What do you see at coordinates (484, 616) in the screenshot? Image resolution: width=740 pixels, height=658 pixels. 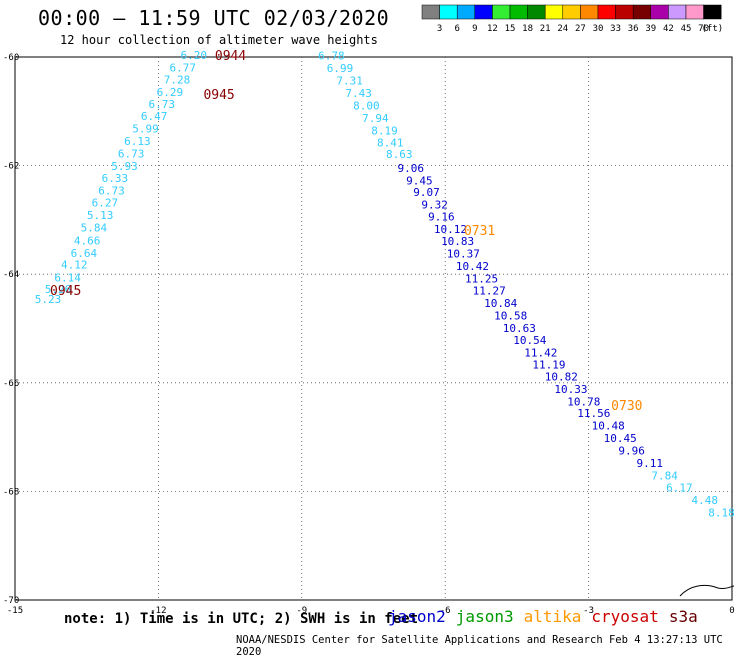 I see `legend-jason3: jason3` at bounding box center [484, 616].